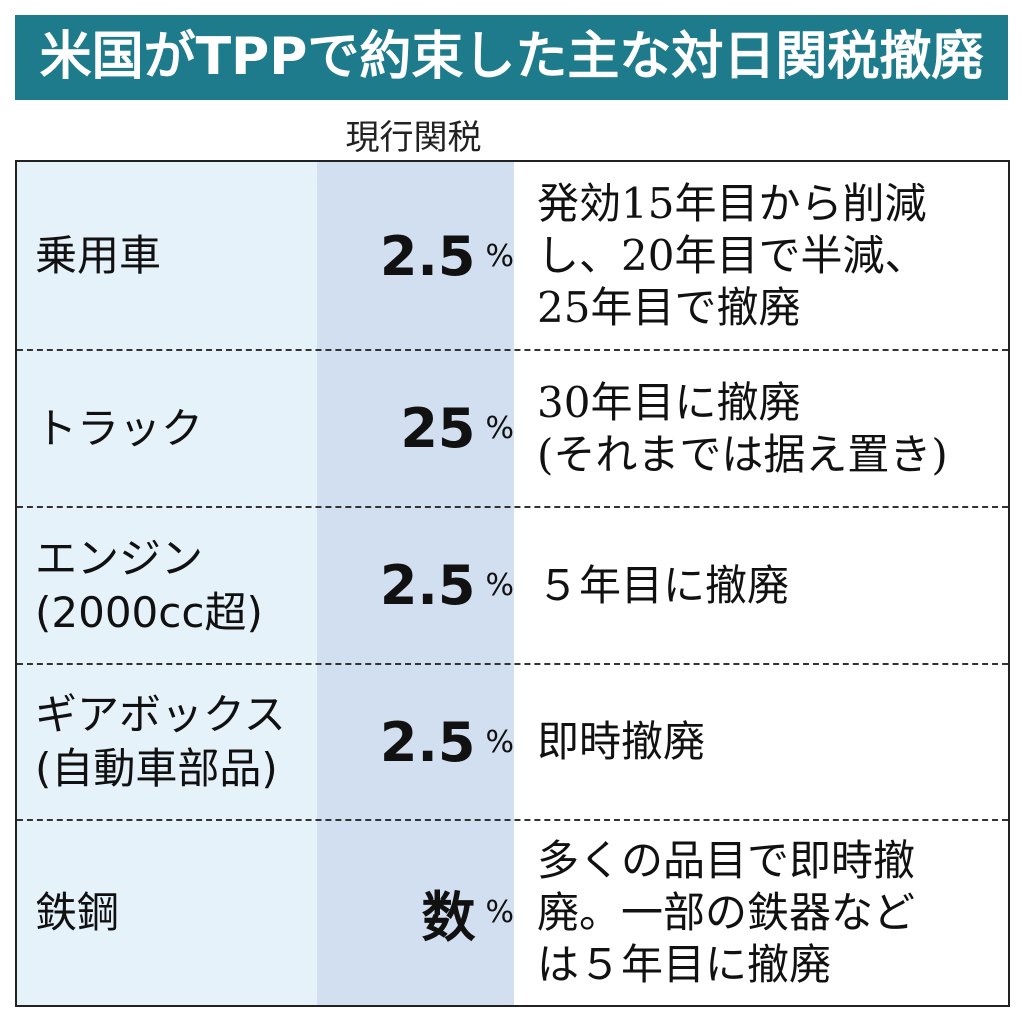 The width and height of the screenshot is (1024, 1024). What do you see at coordinates (149, 612) in the screenshot?
I see `name-line: (2000cc超)` at bounding box center [149, 612].